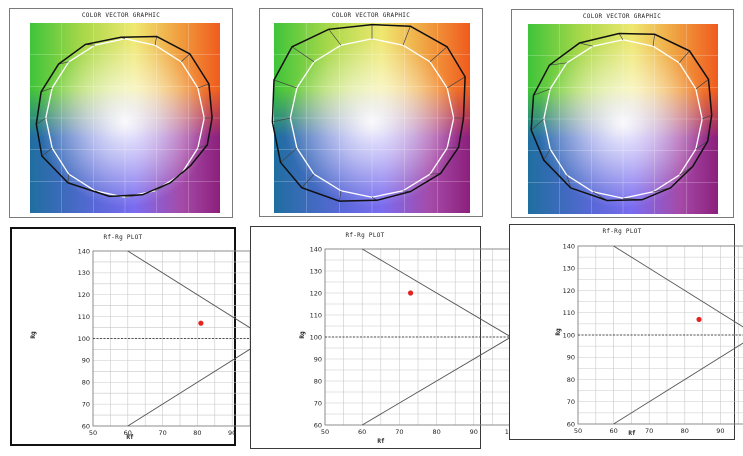 The image size is (743, 456). Describe the element at coordinates (678, 335) in the screenshot. I see `boundary-line` at that location.